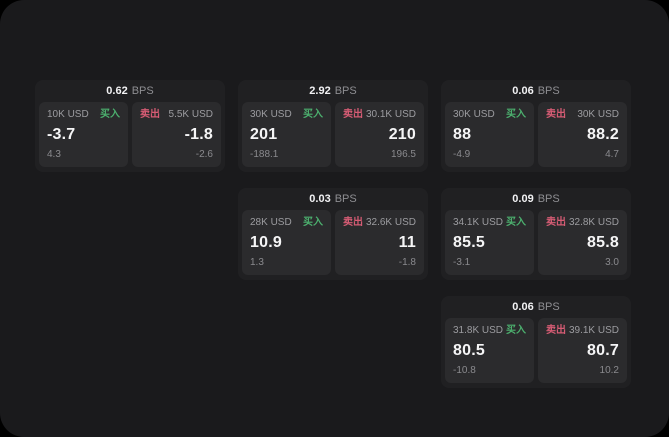  I want to click on sell-change: 4.7, so click(612, 154).